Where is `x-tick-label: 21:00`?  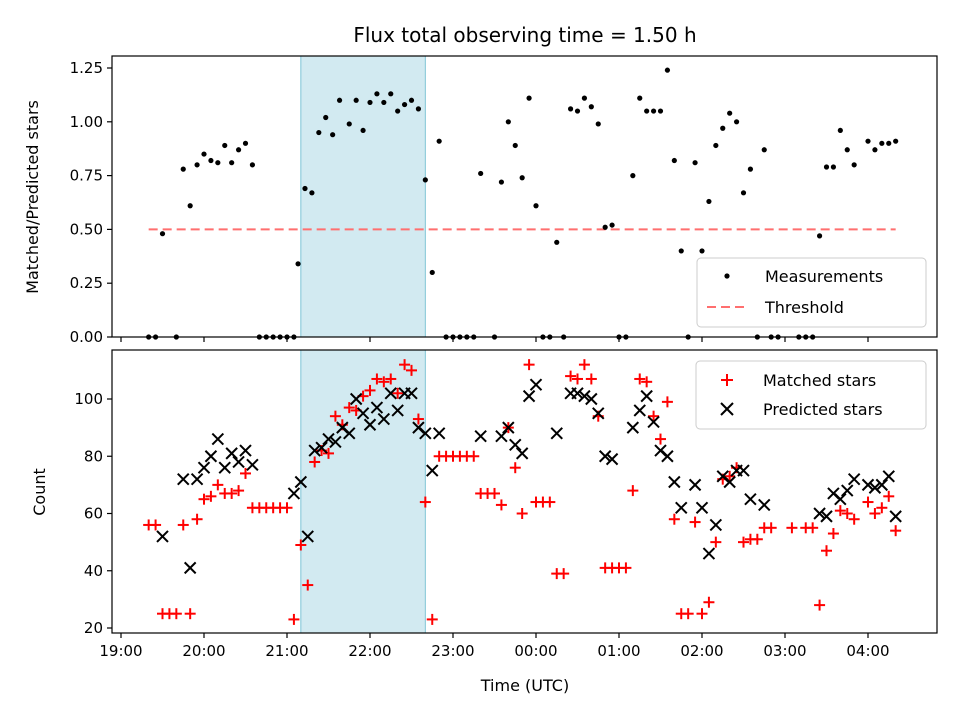
x-tick-label: 21:00 is located at coordinates (286, 651).